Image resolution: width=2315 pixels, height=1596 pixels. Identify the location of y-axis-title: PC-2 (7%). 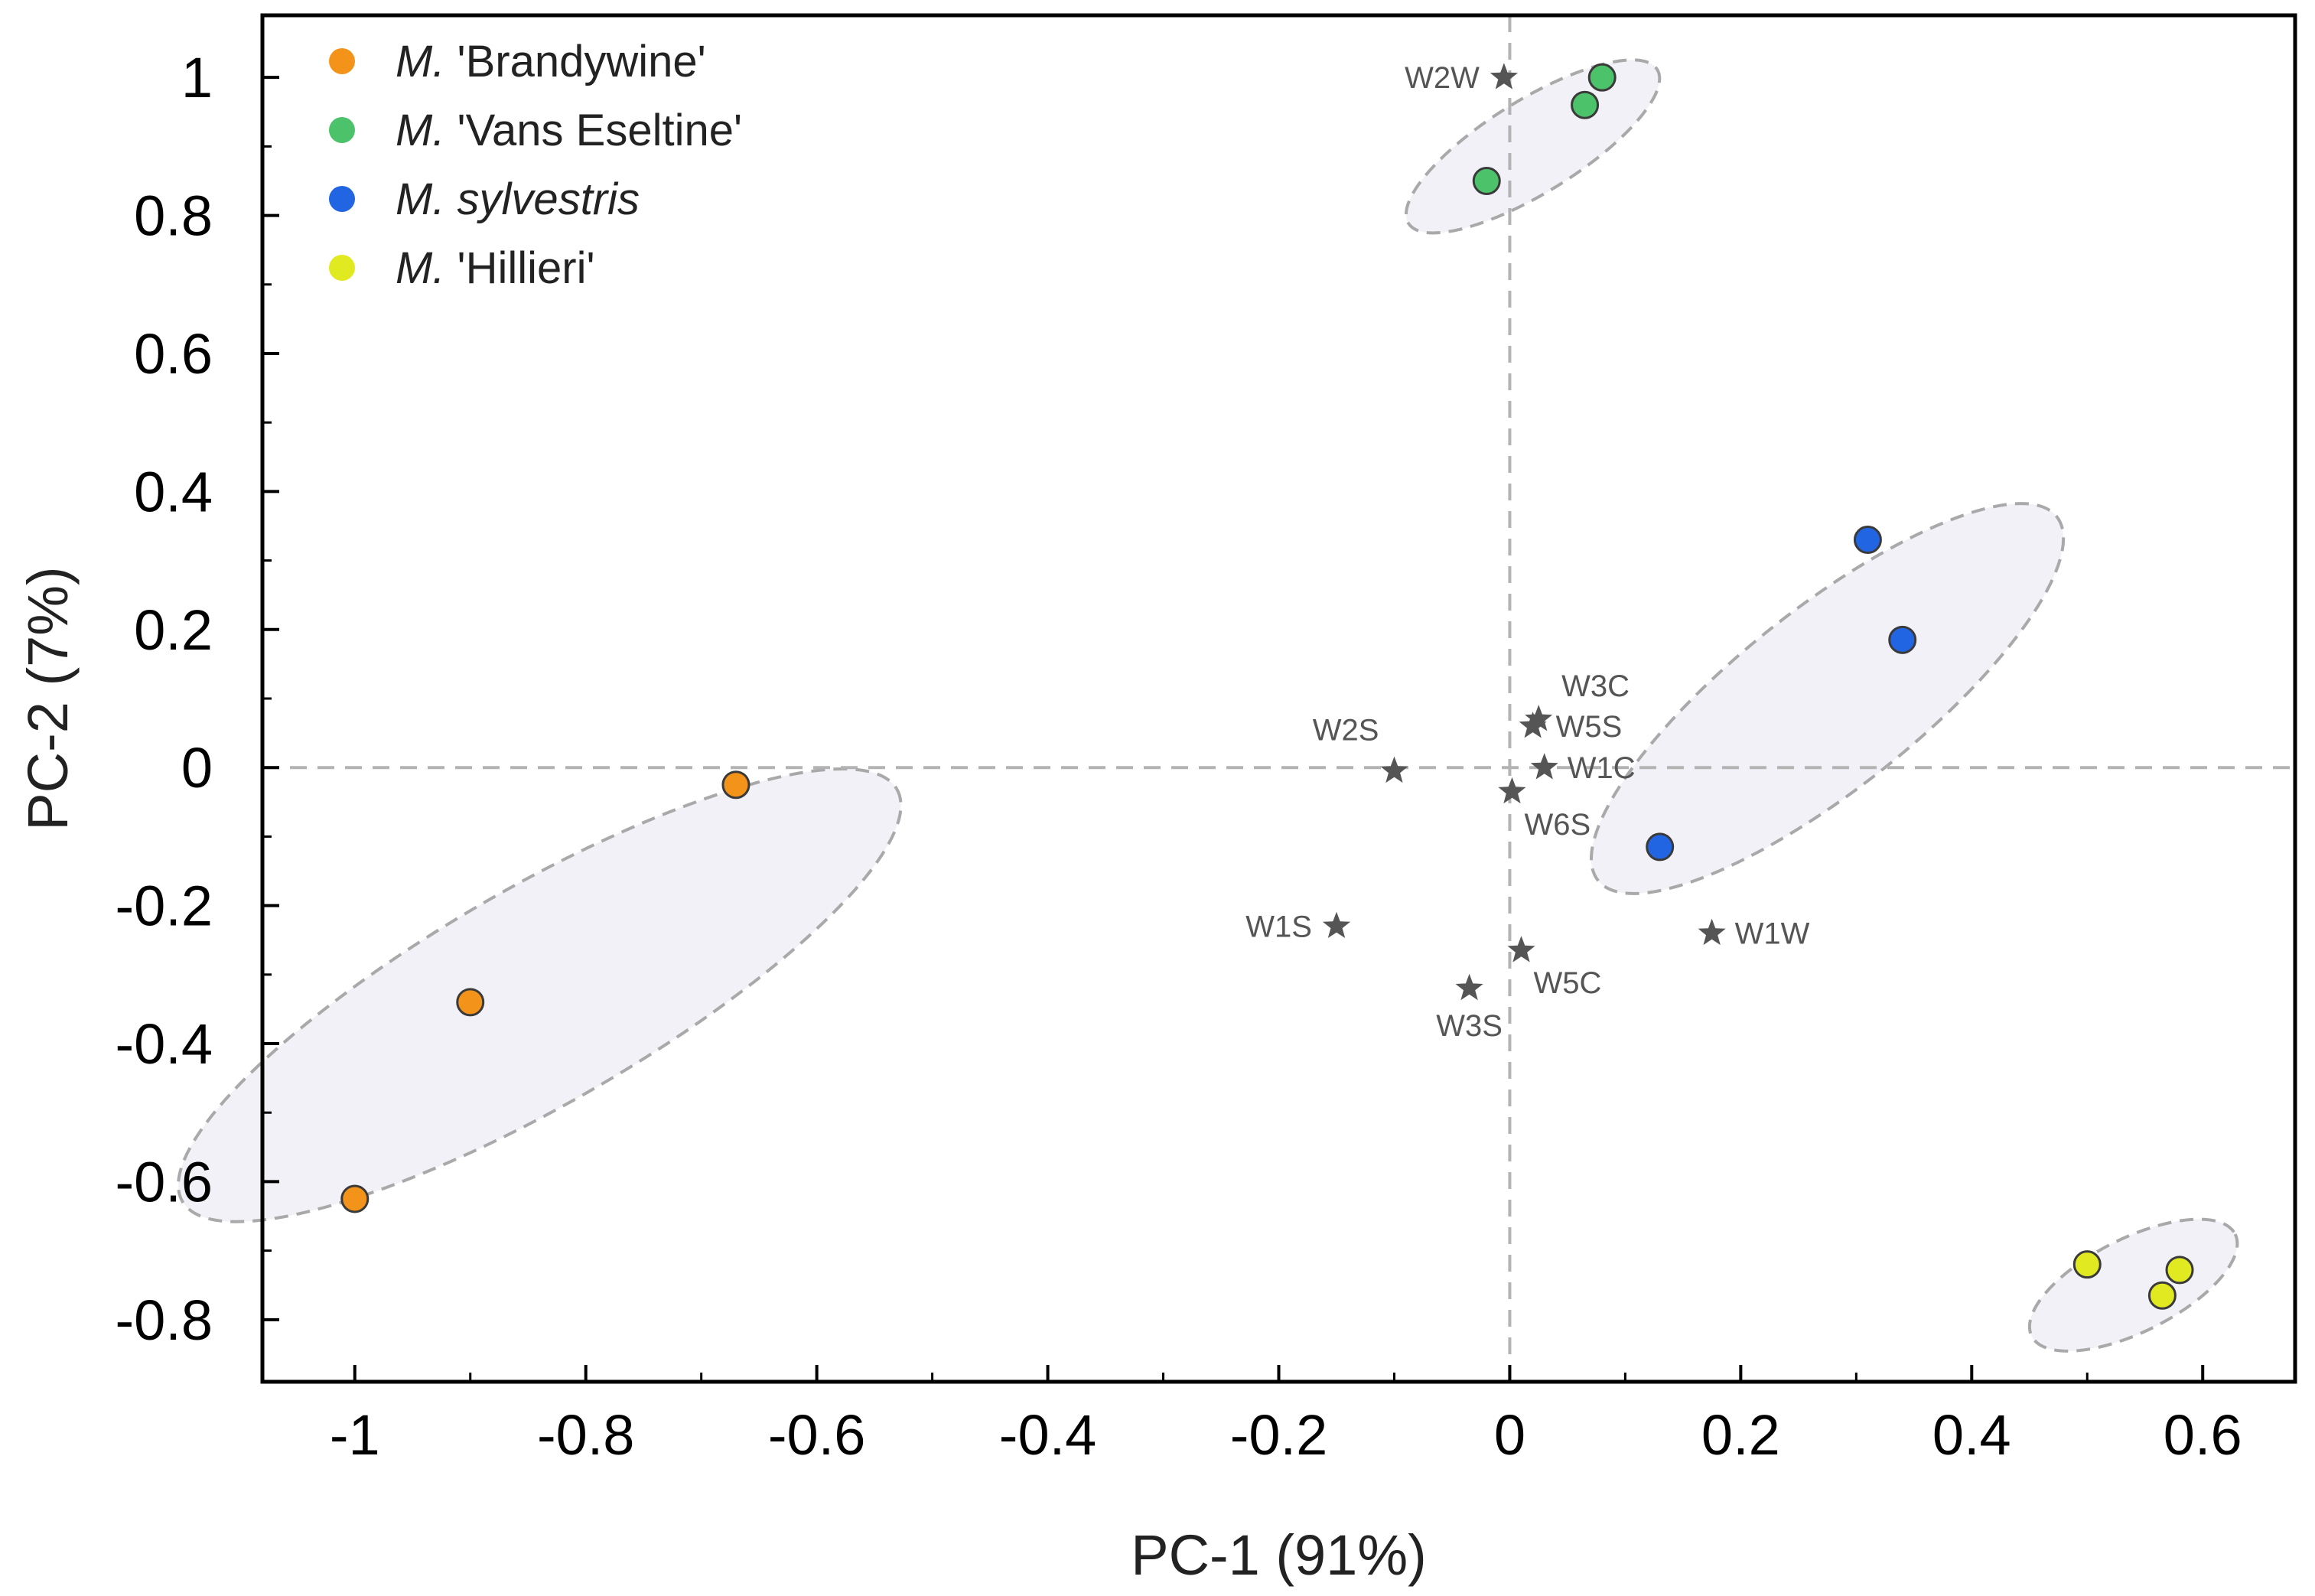
(48, 698).